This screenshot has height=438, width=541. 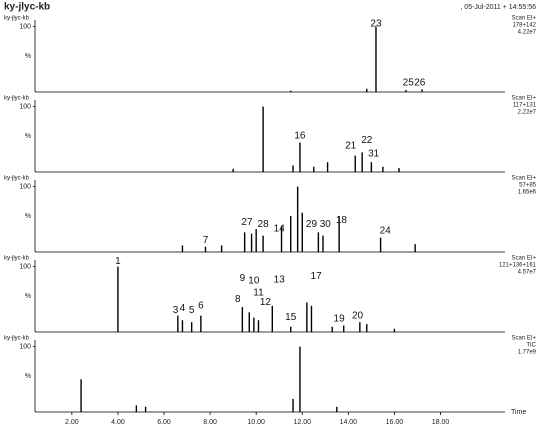 I want to click on peak-label: 25, so click(x=409, y=82).